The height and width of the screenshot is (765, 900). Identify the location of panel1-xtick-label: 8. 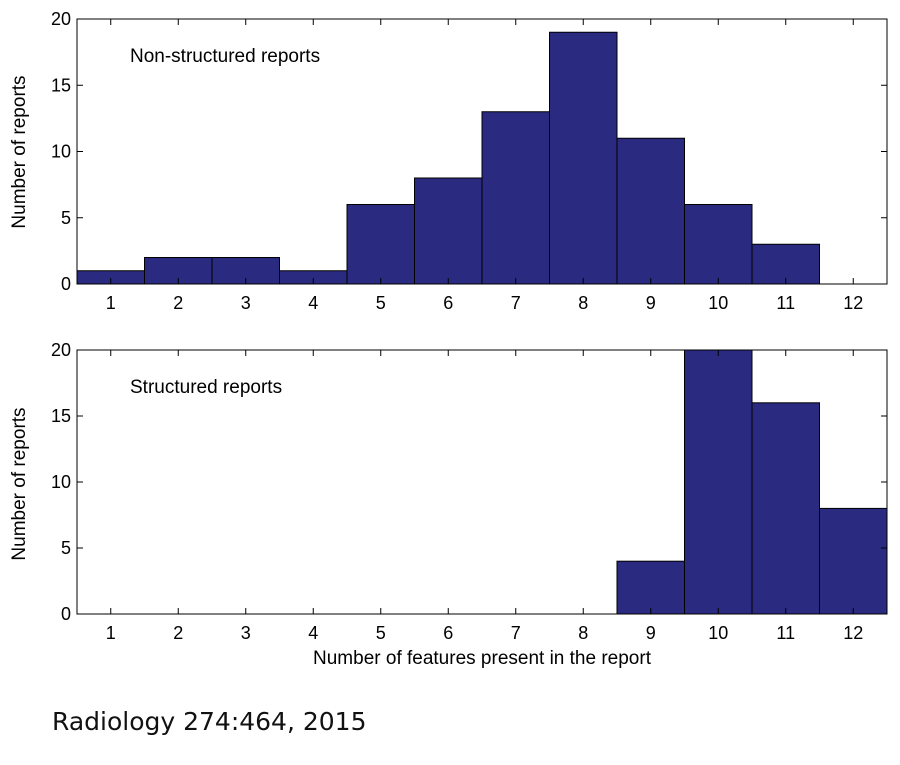
(583, 303).